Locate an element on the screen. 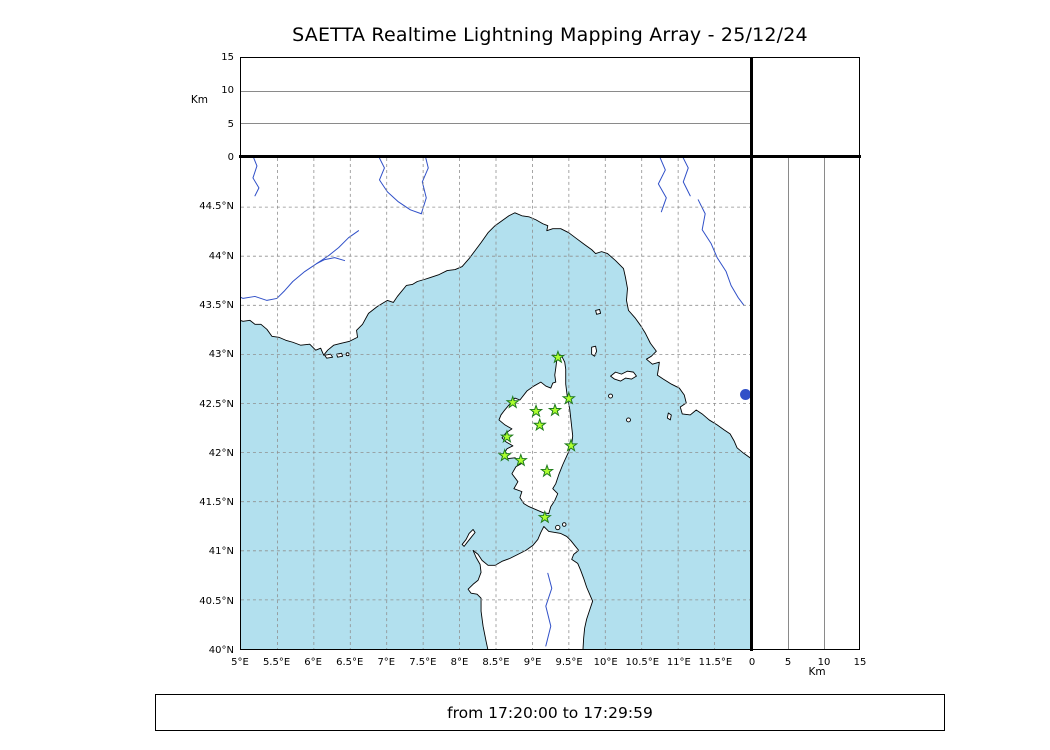 The width and height of the screenshot is (1050, 750). lon-tick-label: 5°E is located at coordinates (240, 662).